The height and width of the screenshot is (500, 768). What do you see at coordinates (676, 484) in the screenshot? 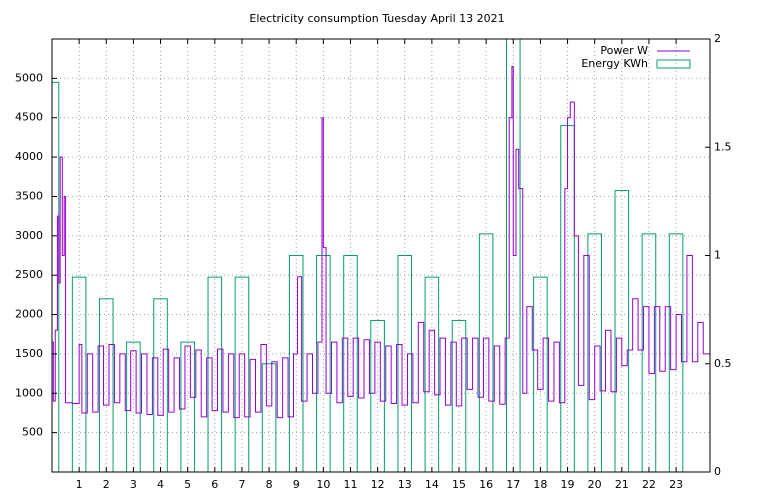
I see `x-tick-label: 23` at bounding box center [676, 484].